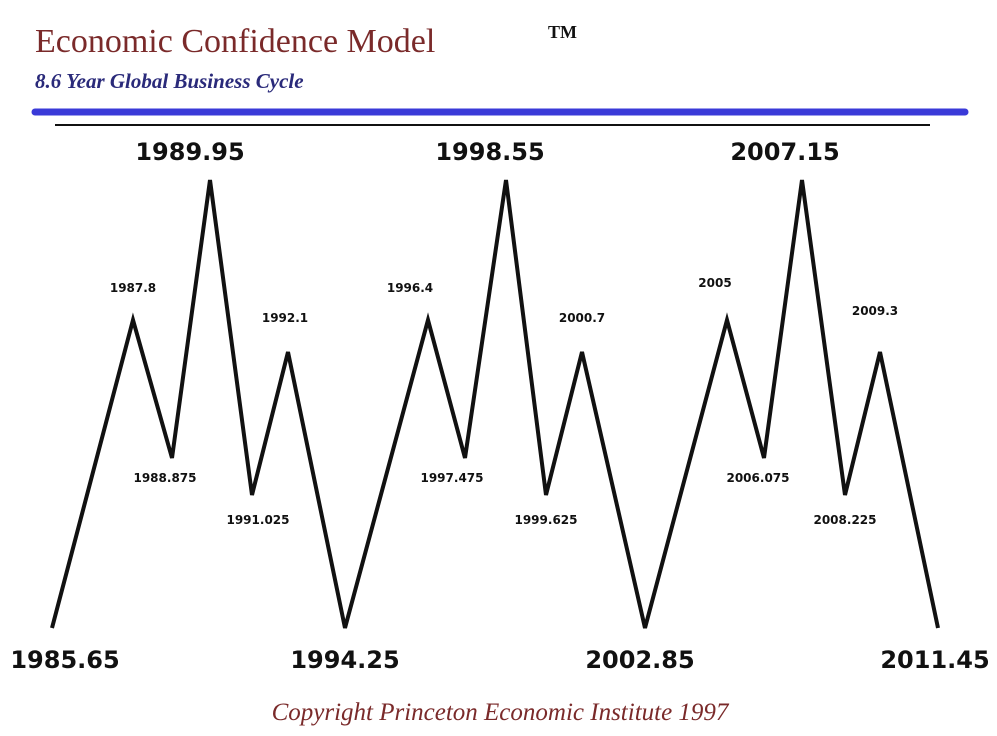 This screenshot has height=736, width=997. I want to click on node-label: 1992.1, so click(285, 318).